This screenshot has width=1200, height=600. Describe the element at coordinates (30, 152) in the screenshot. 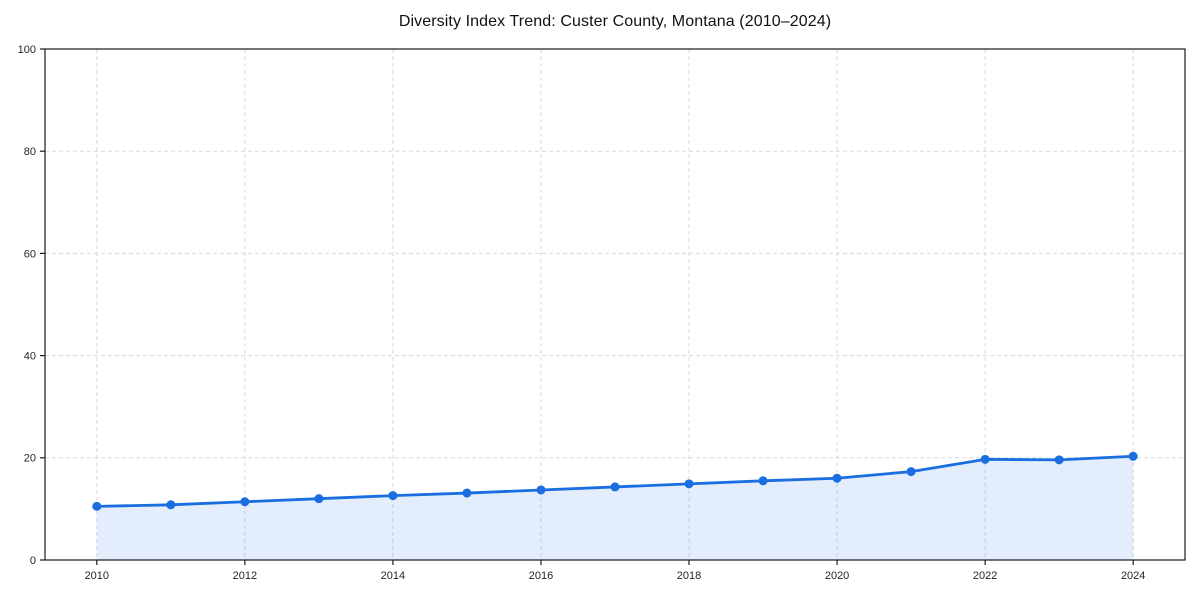

I see `y-tick-label: 80` at that location.